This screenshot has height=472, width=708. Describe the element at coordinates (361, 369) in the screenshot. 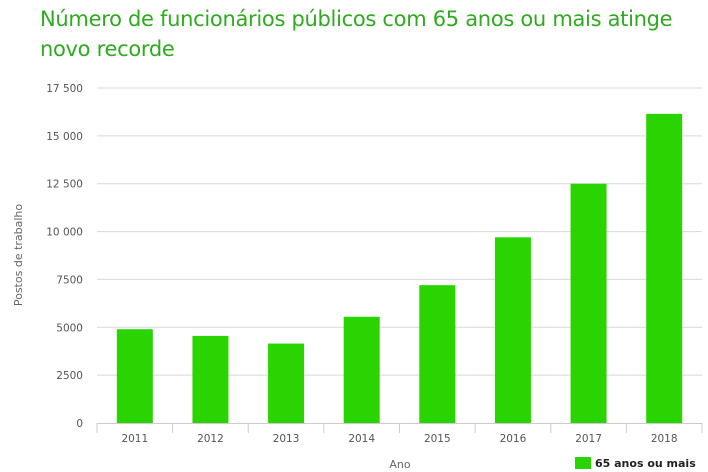

I see `bar-2014` at that location.